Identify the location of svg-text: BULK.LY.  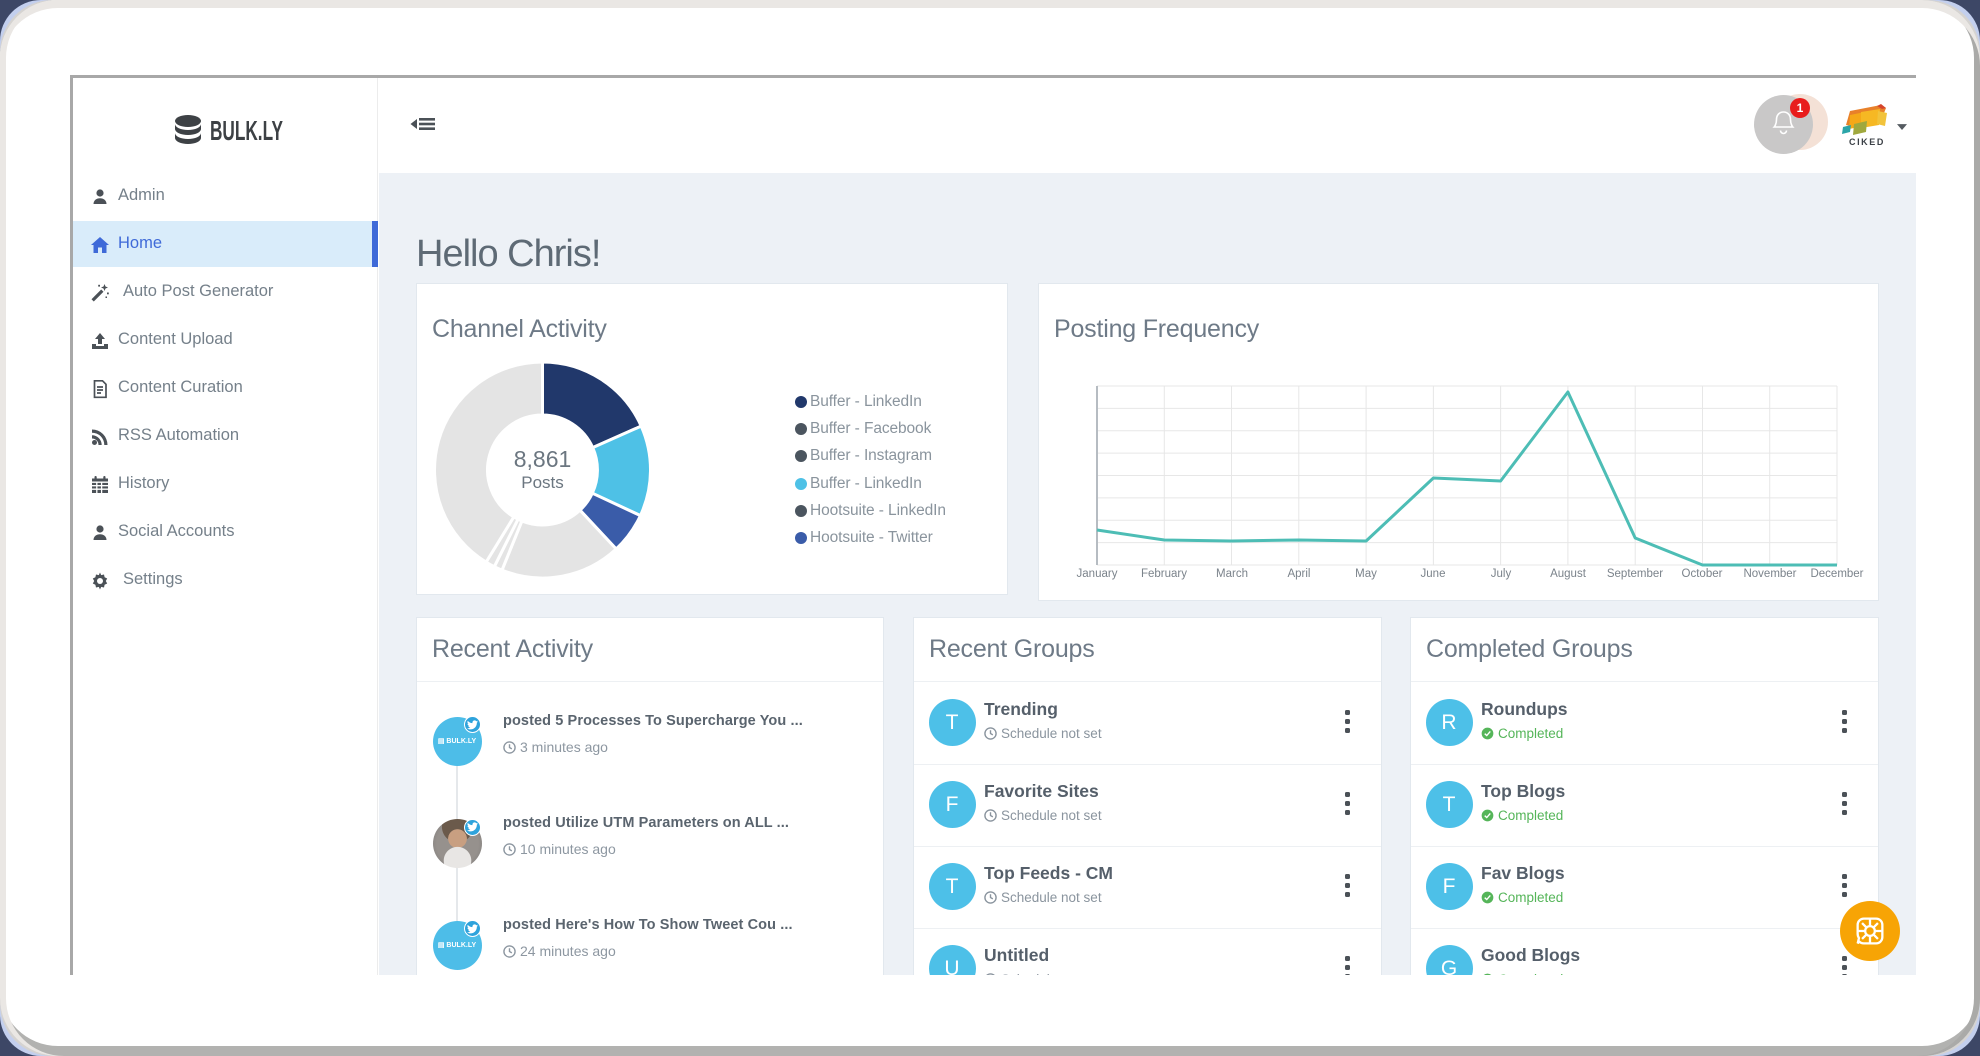
(246, 130).